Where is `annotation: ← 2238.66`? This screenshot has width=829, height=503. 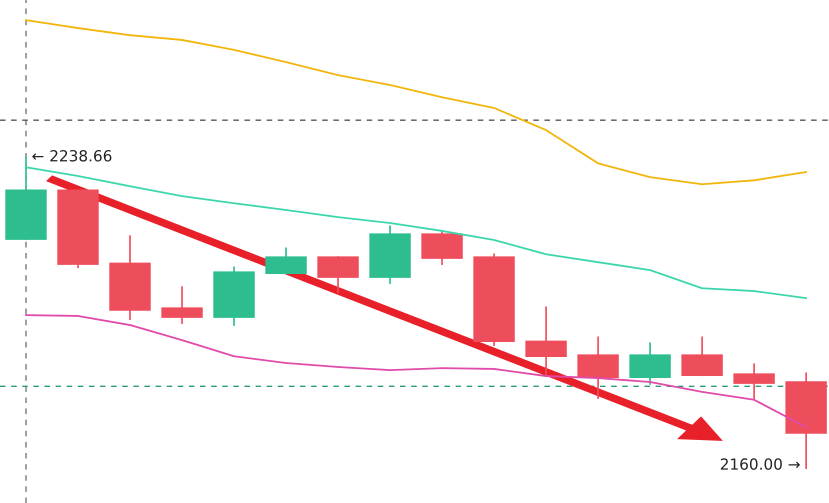 annotation: ← 2238.66 is located at coordinates (72, 156).